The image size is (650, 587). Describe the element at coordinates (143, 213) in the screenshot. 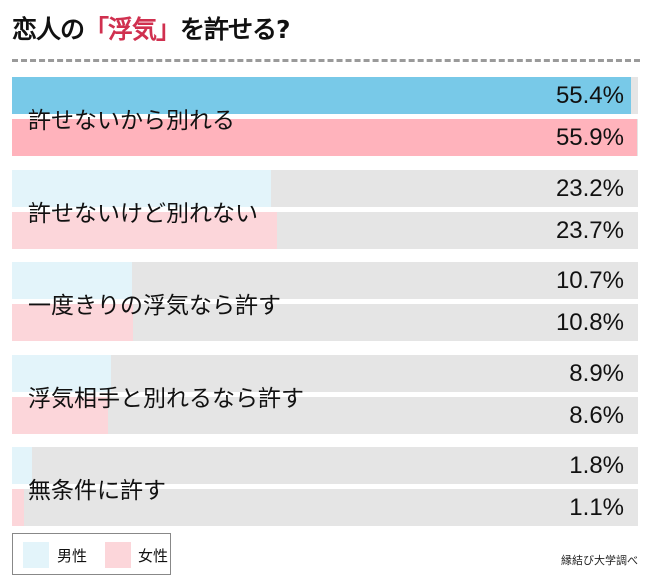

I see `category-label: 許せないけど別れない` at that location.